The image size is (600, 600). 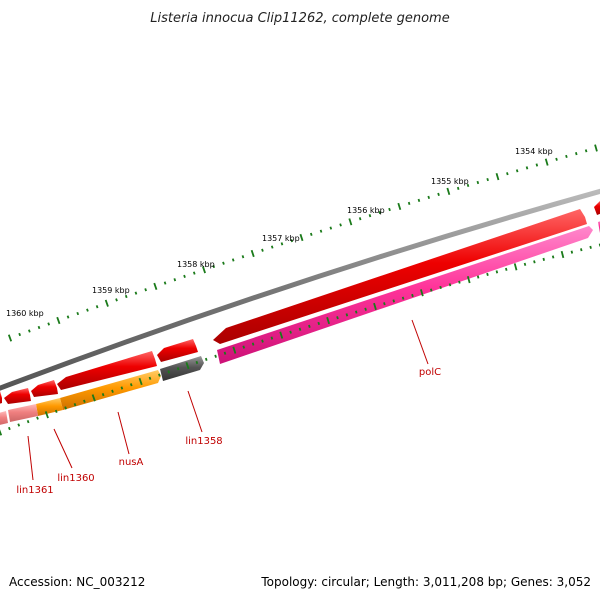 I want to click on leader-nusA, so click(x=123, y=433).